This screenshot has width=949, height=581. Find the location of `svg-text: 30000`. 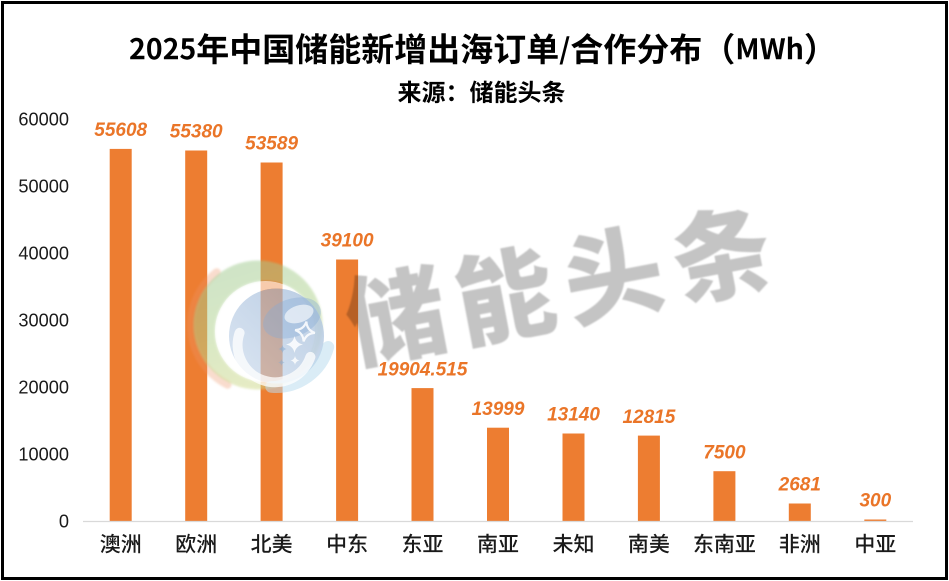

svg-text: 30000 is located at coordinates (43, 321).